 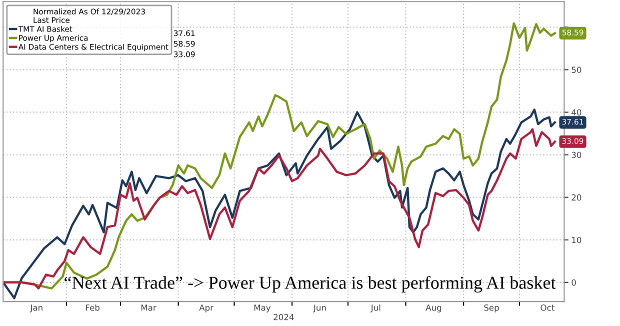 What do you see at coordinates (284, 317) in the screenshot?
I see `x-axis-title: 2024` at bounding box center [284, 317].